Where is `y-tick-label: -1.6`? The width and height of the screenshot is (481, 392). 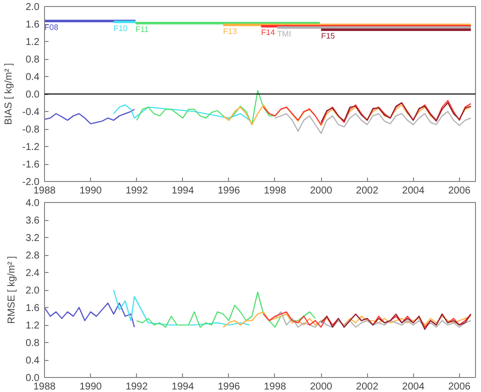 y-tick-label: -1.6 is located at coordinates (31, 165).